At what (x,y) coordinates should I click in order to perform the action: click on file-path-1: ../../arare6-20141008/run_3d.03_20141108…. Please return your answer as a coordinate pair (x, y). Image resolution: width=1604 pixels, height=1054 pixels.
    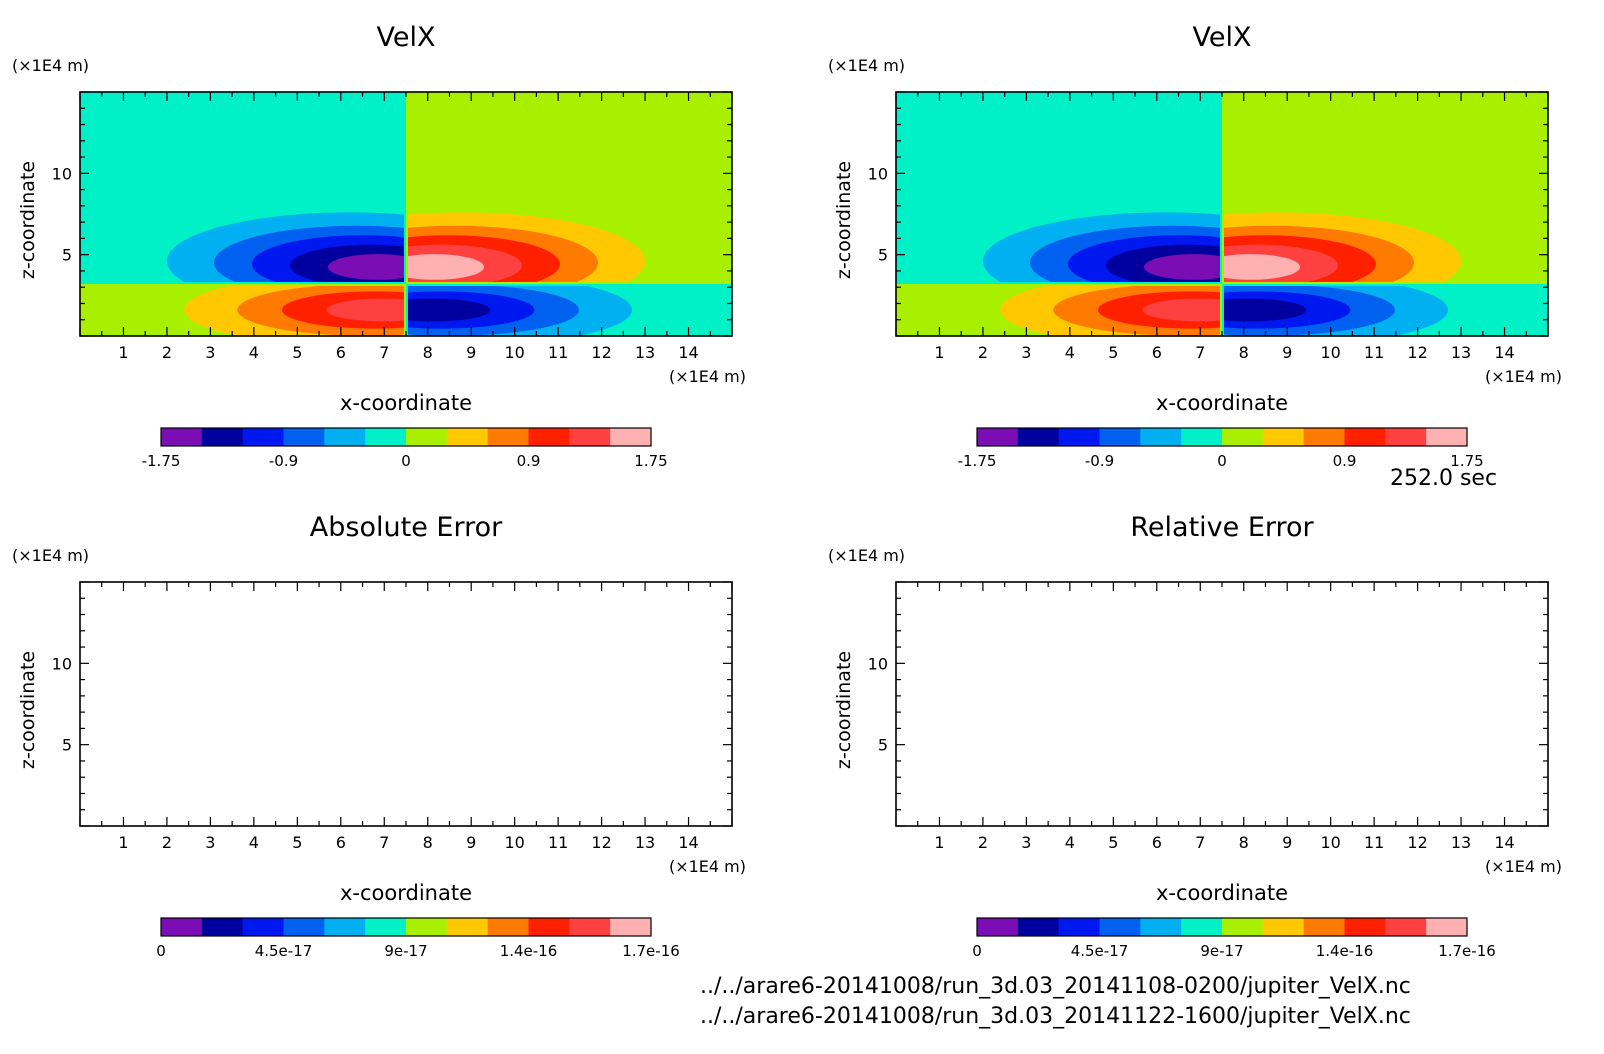
    Looking at the image, I should click on (1055, 986).